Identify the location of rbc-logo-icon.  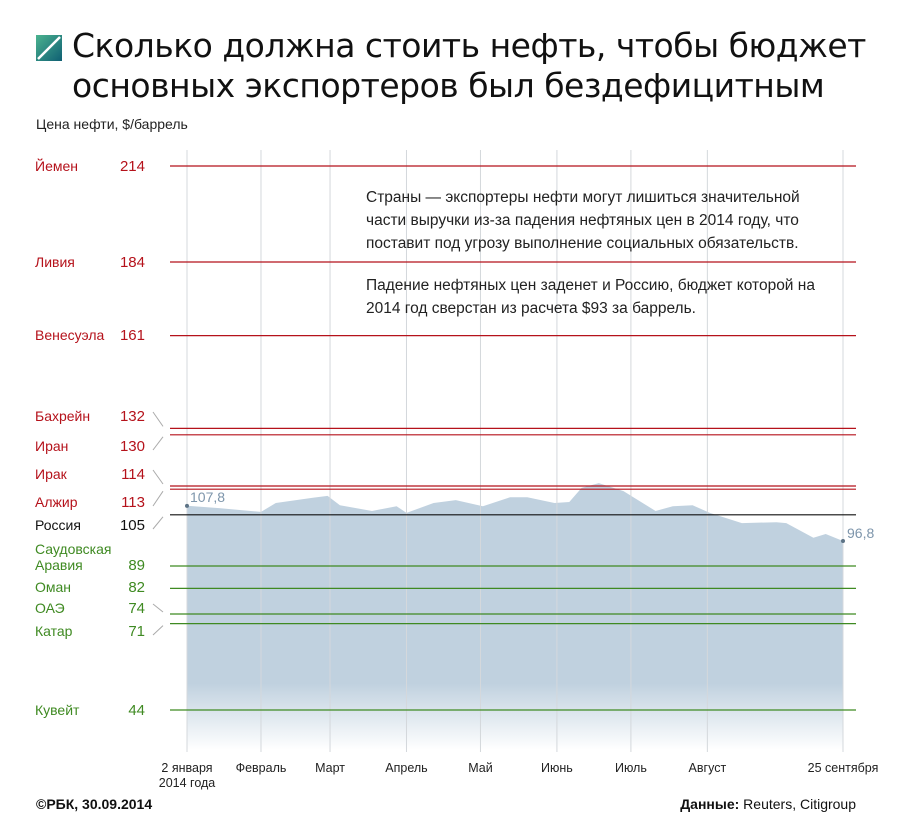
(49, 48).